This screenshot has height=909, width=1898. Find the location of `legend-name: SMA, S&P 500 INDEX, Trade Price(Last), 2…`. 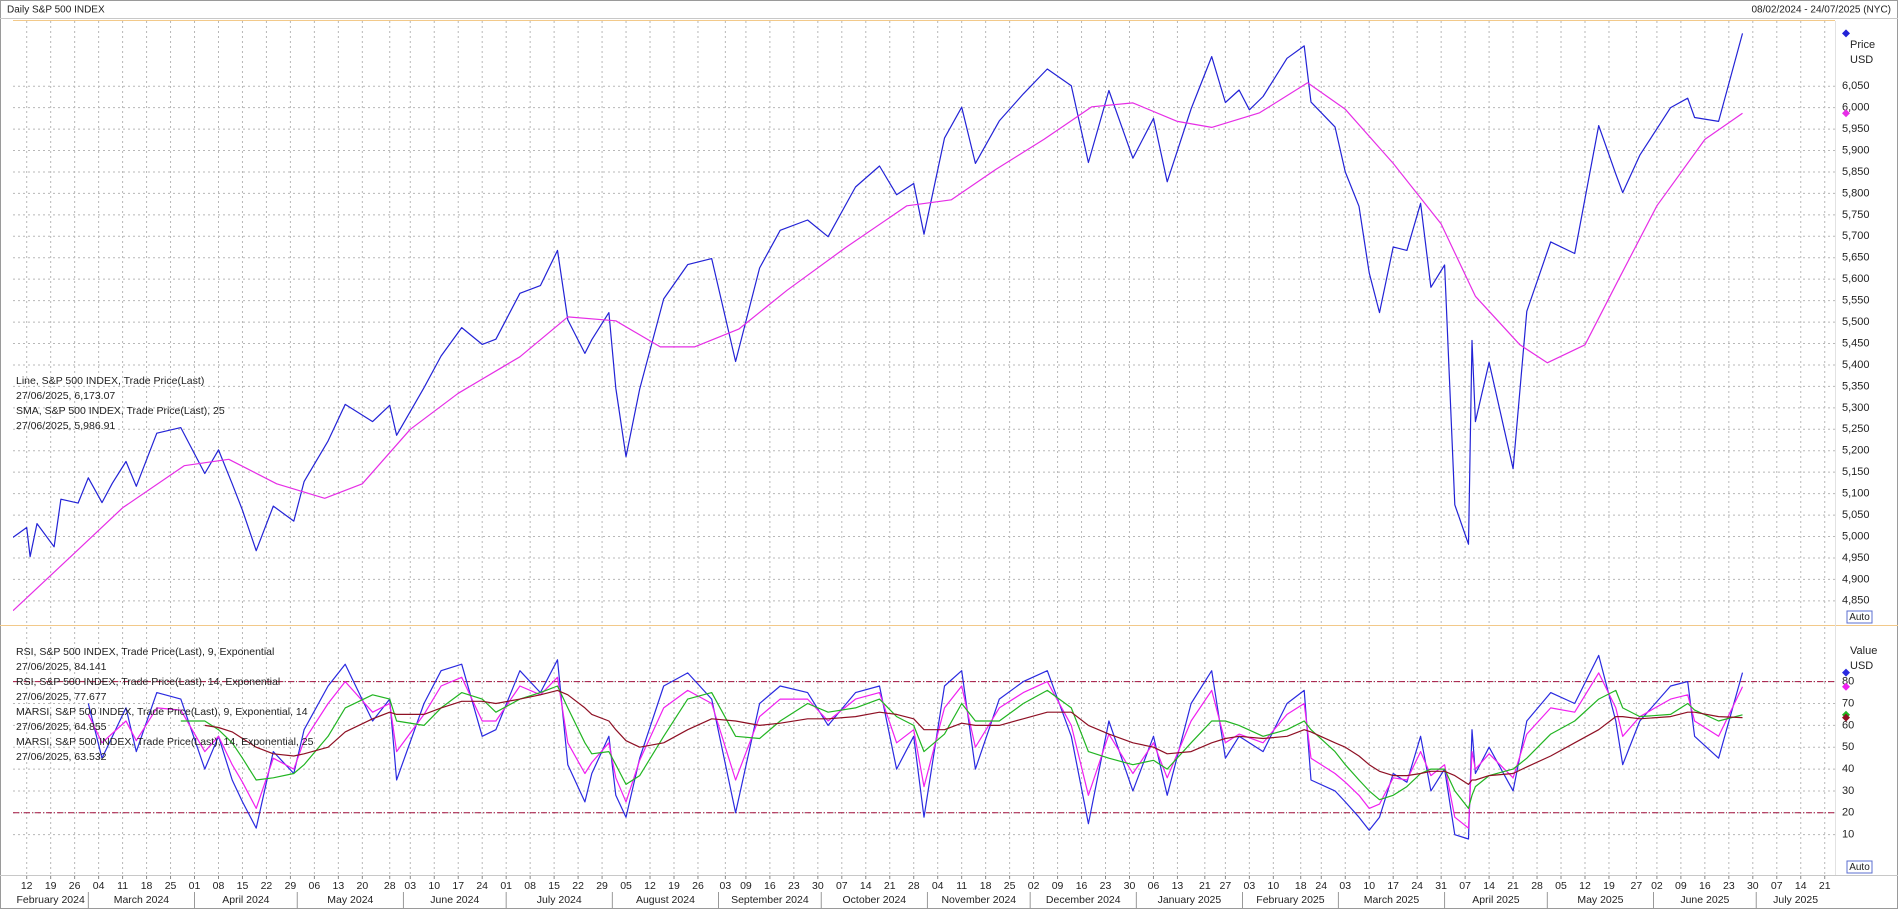

legend-name: SMA, S&P 500 INDEX, Trade Price(Last), 2… is located at coordinates (120, 411).